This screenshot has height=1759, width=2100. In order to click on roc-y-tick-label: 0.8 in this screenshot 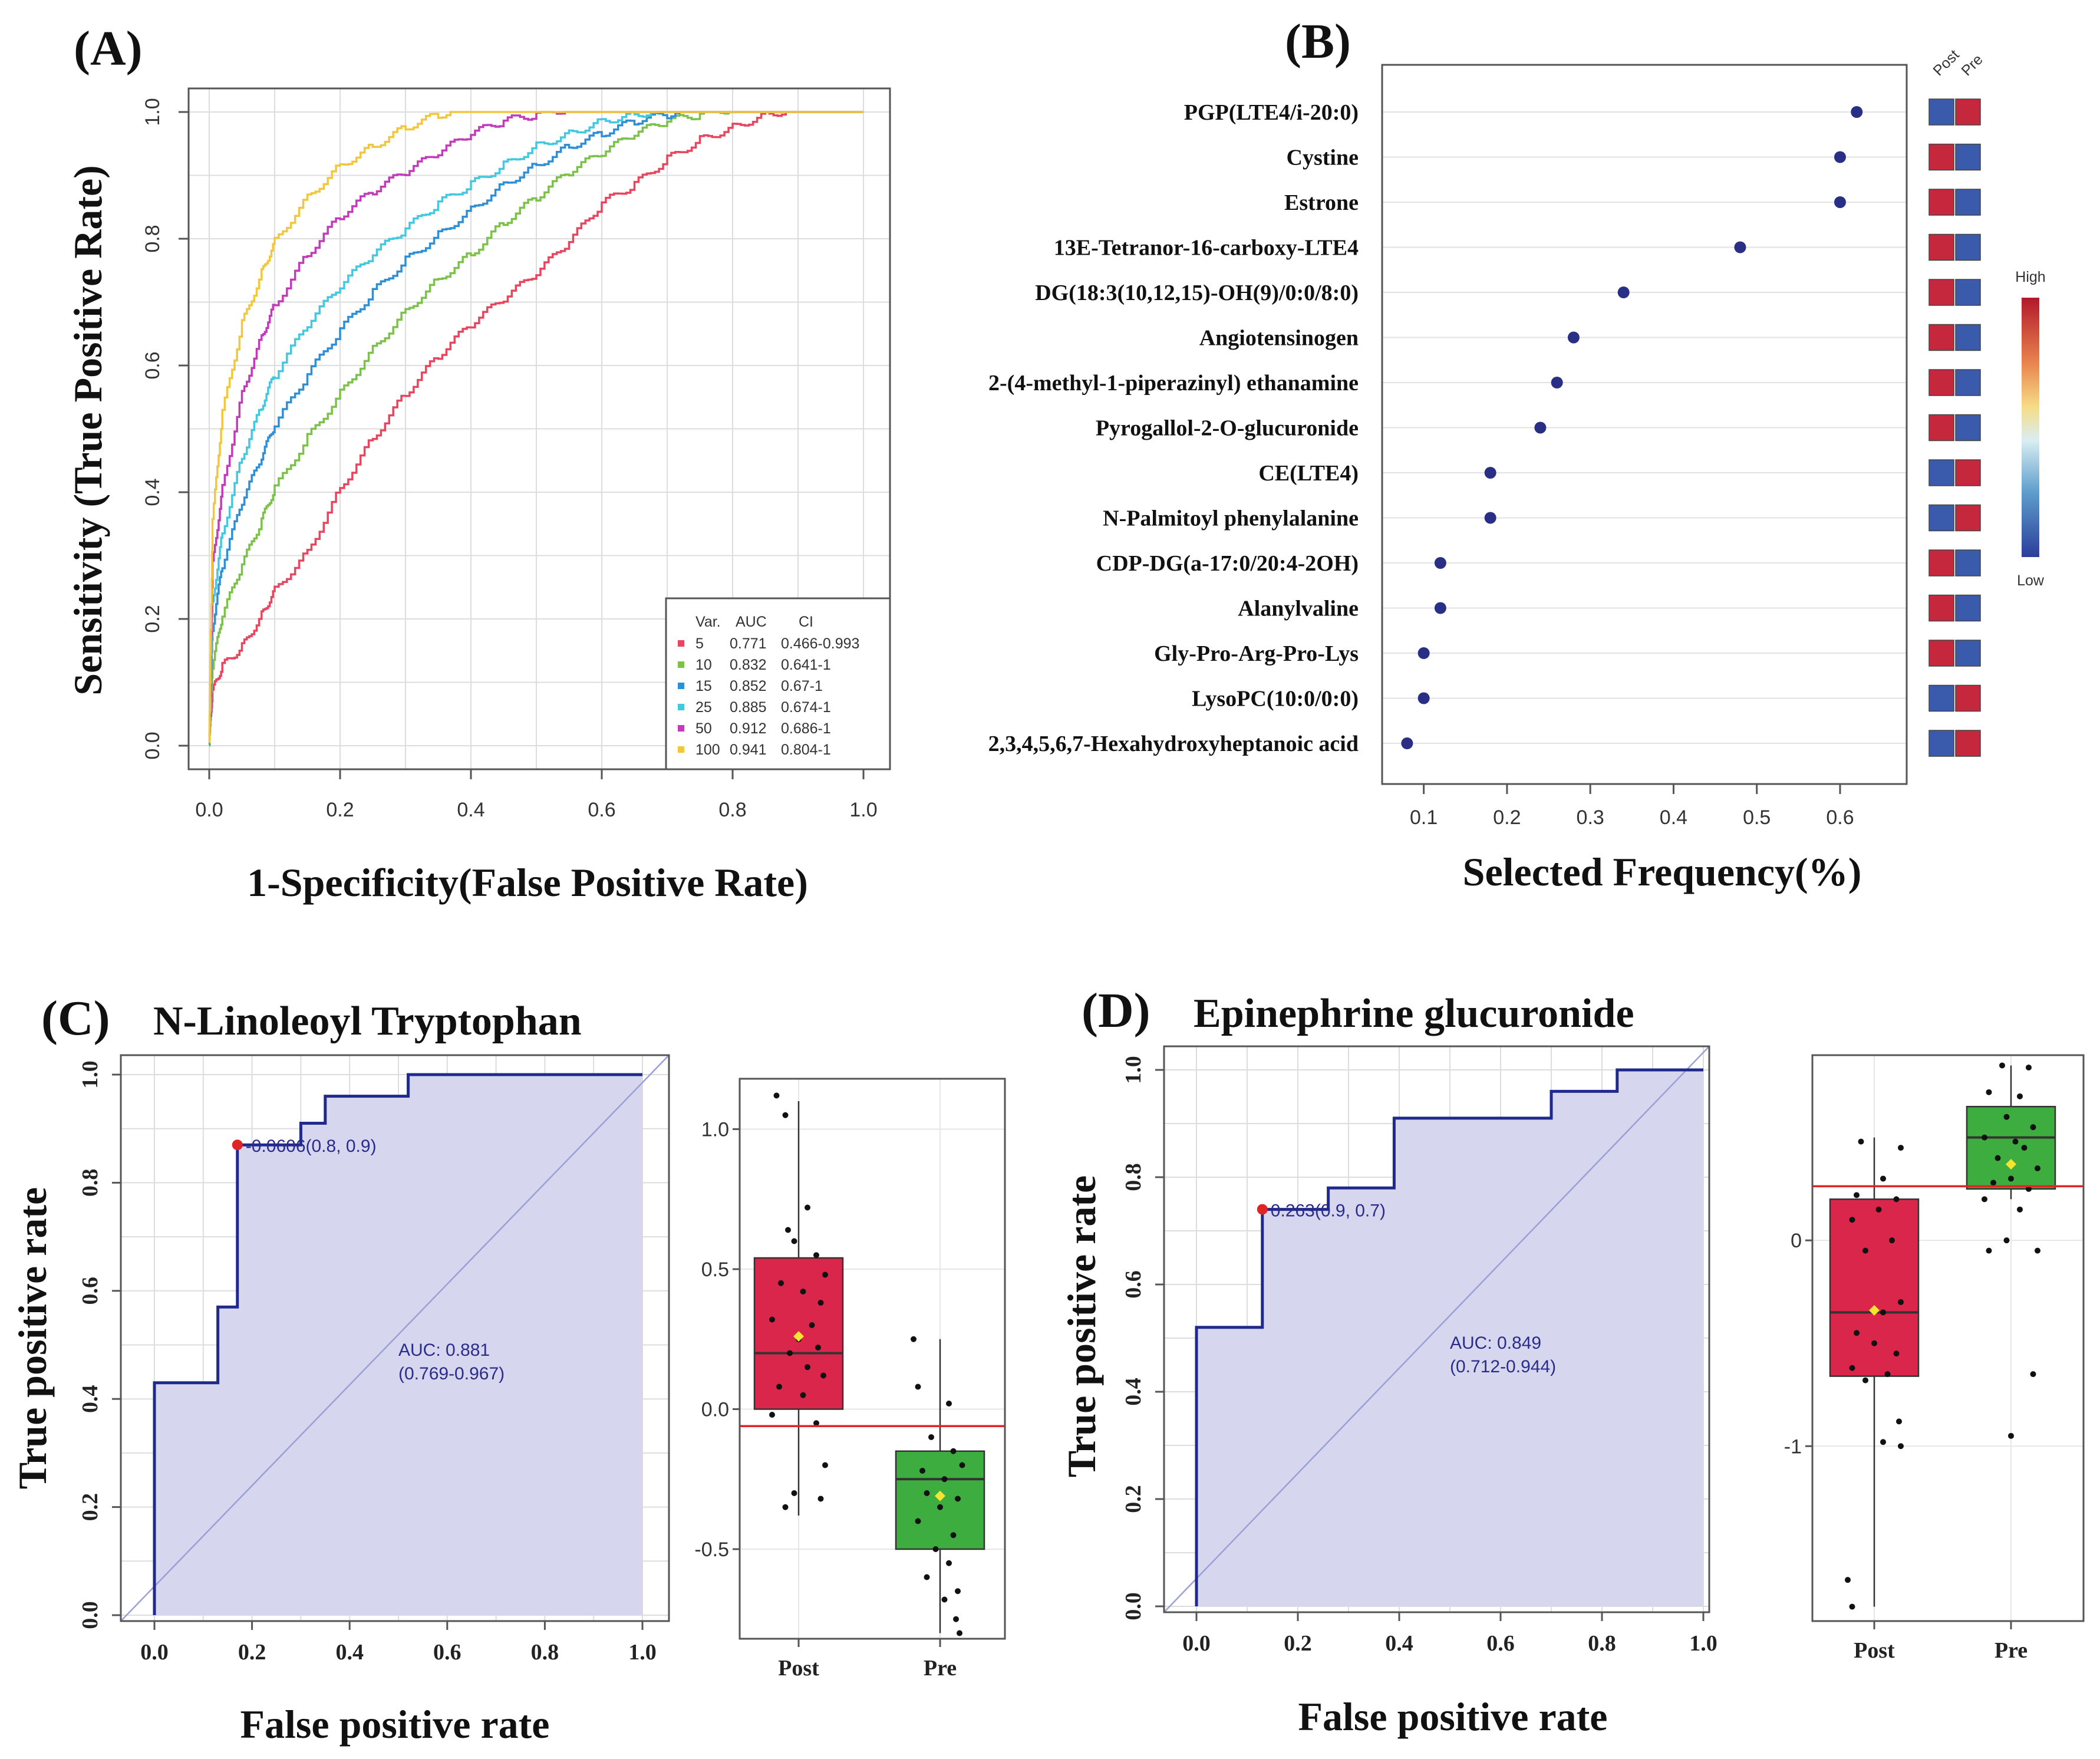, I will do `click(91, 1183)`.